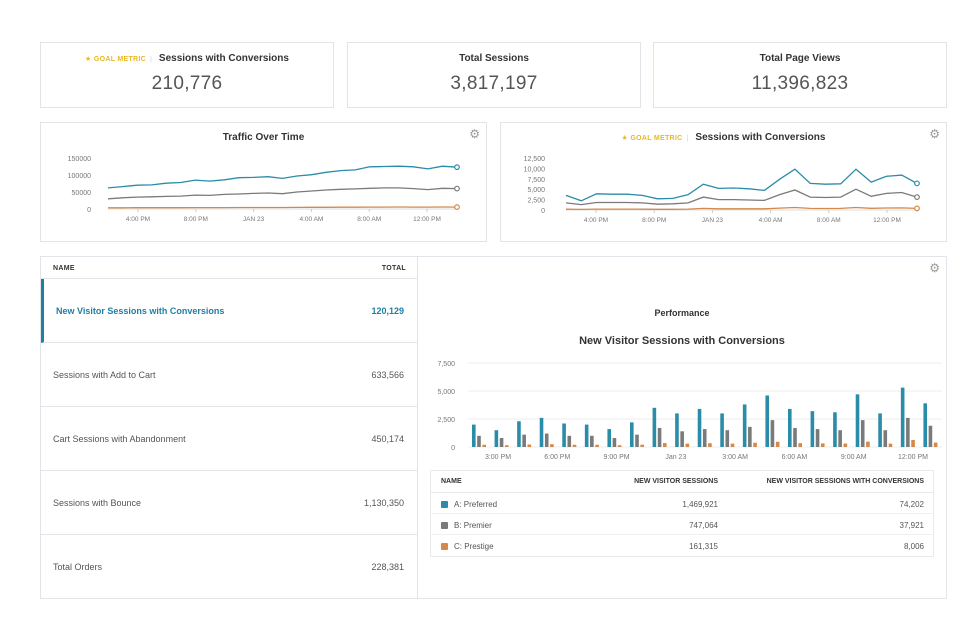 The width and height of the screenshot is (979, 622). I want to click on legend-col2: 37,921, so click(911, 525).